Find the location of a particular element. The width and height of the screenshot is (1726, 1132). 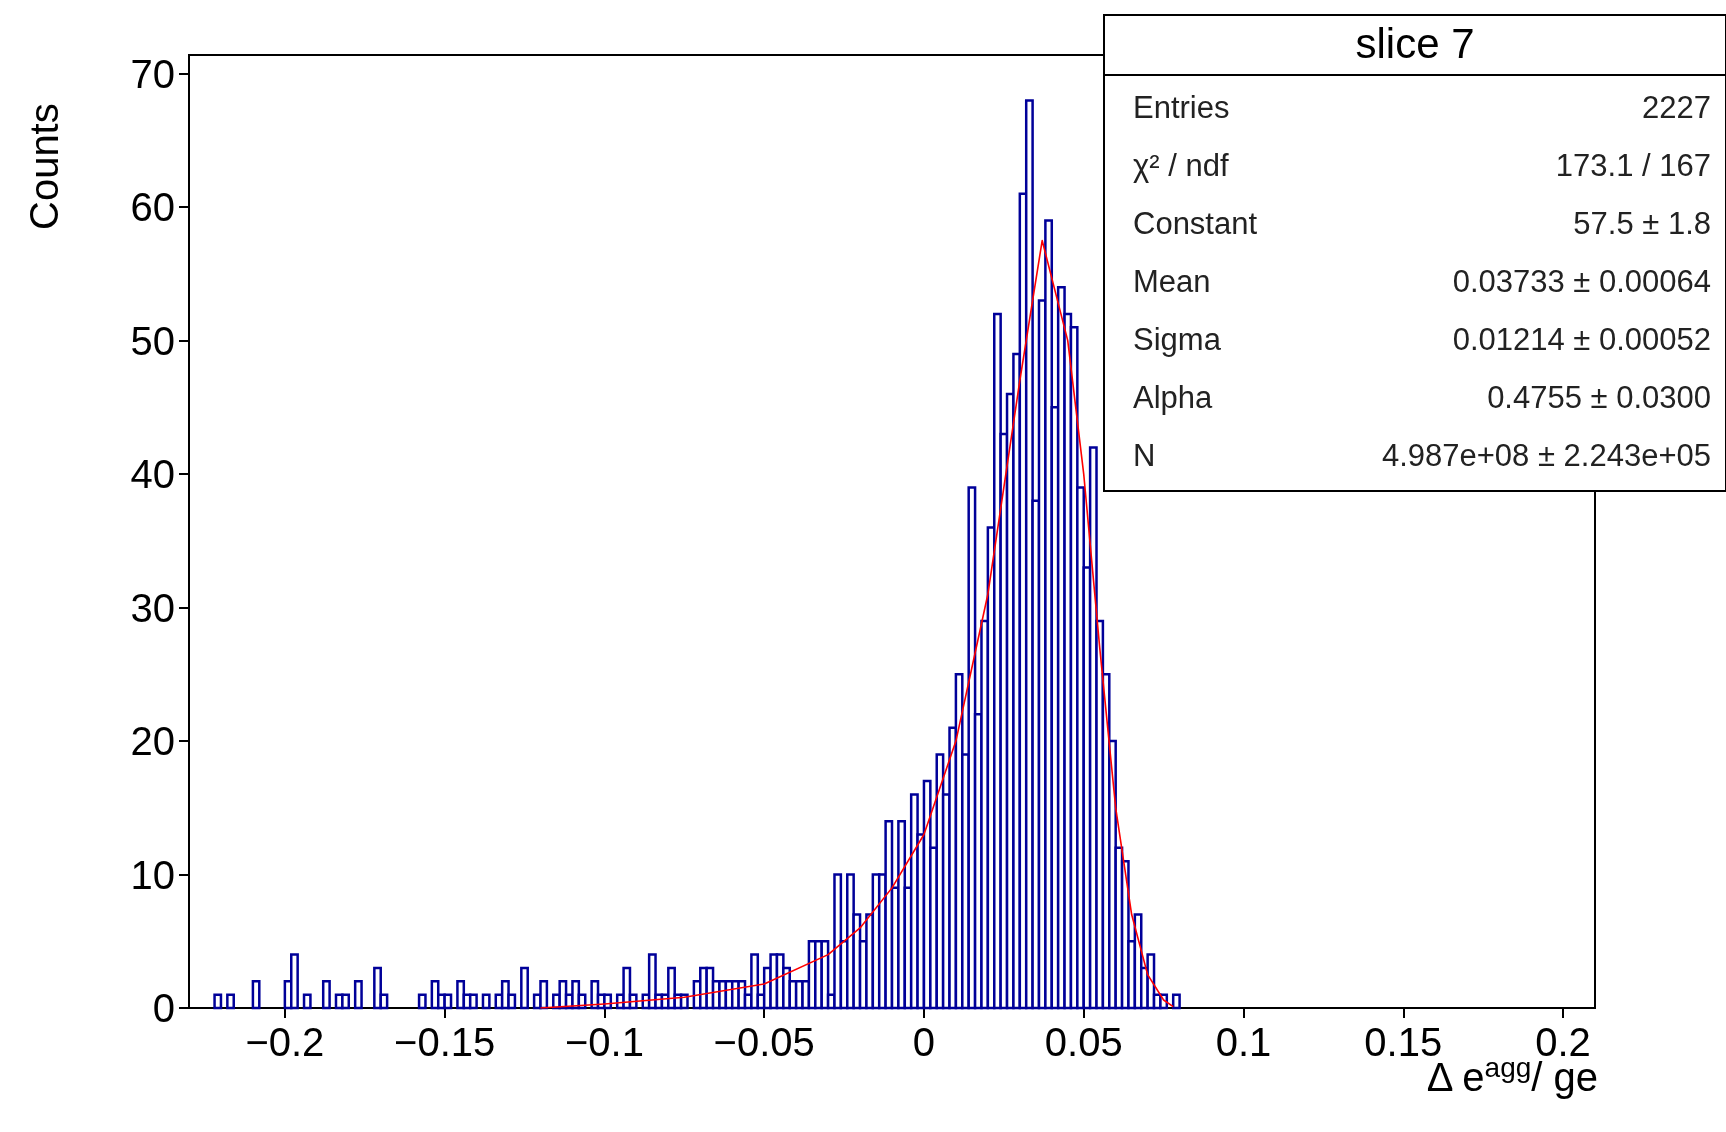

y-tick-label: 20 is located at coordinates (152, 741).